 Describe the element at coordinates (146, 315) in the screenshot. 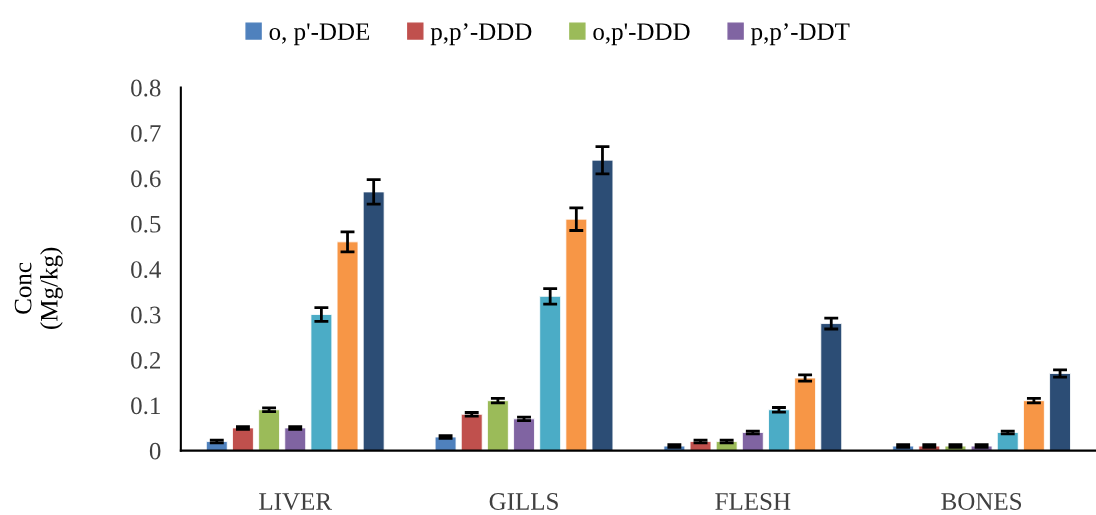

I see `y-tick-label: 0.3` at that location.